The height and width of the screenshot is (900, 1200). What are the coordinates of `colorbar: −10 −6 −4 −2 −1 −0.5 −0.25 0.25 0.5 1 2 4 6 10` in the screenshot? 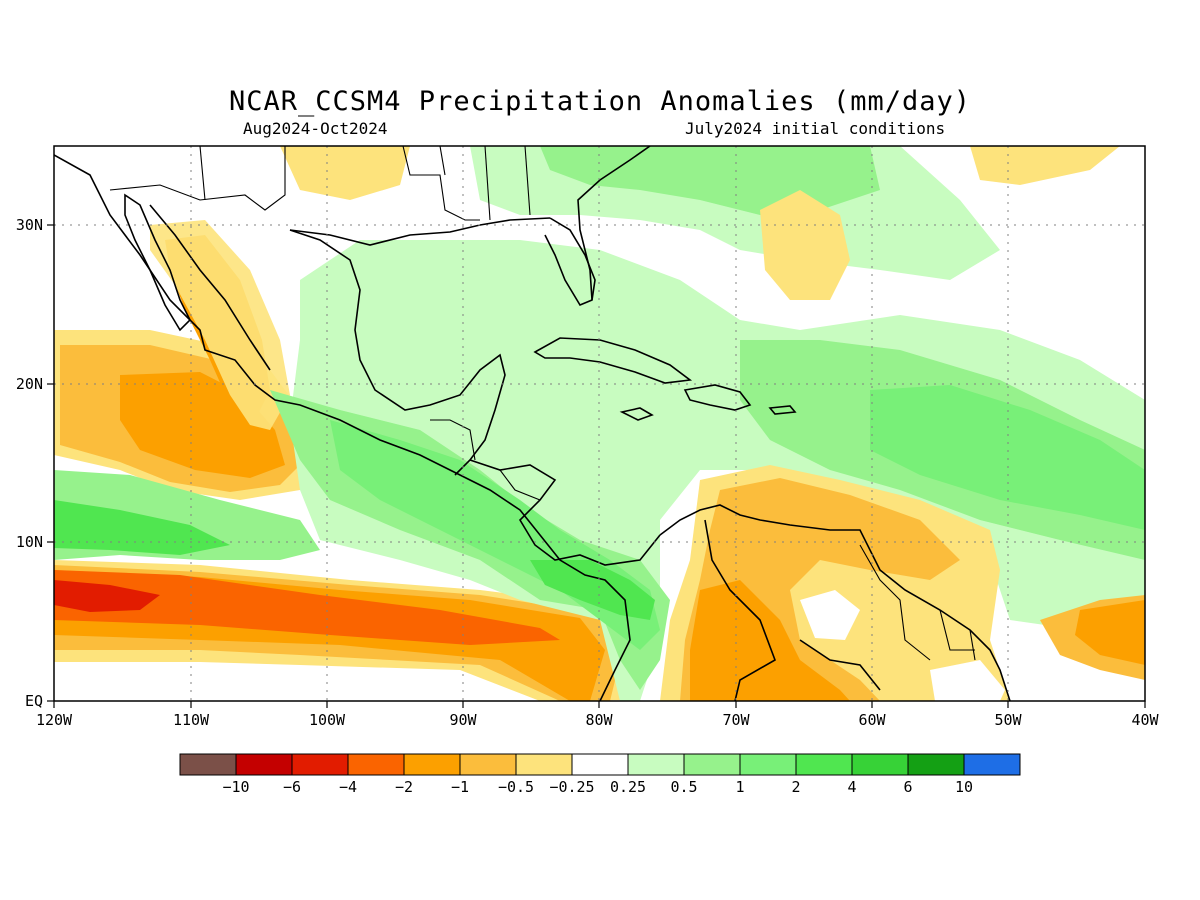 It's located at (600, 774).